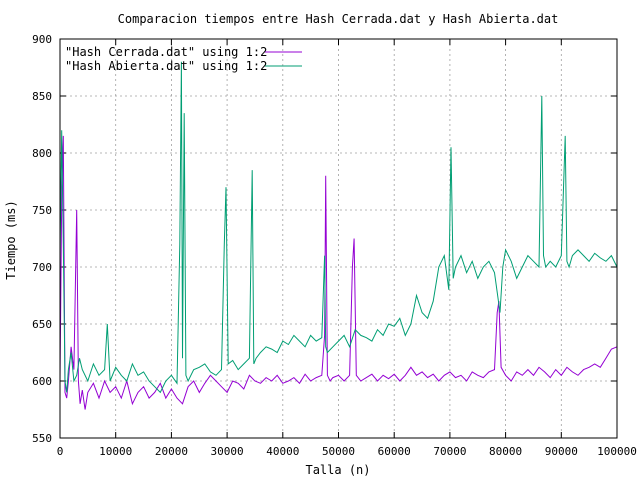  Describe the element at coordinates (42, 210) in the screenshot. I see `y-tick-label: 750` at that location.